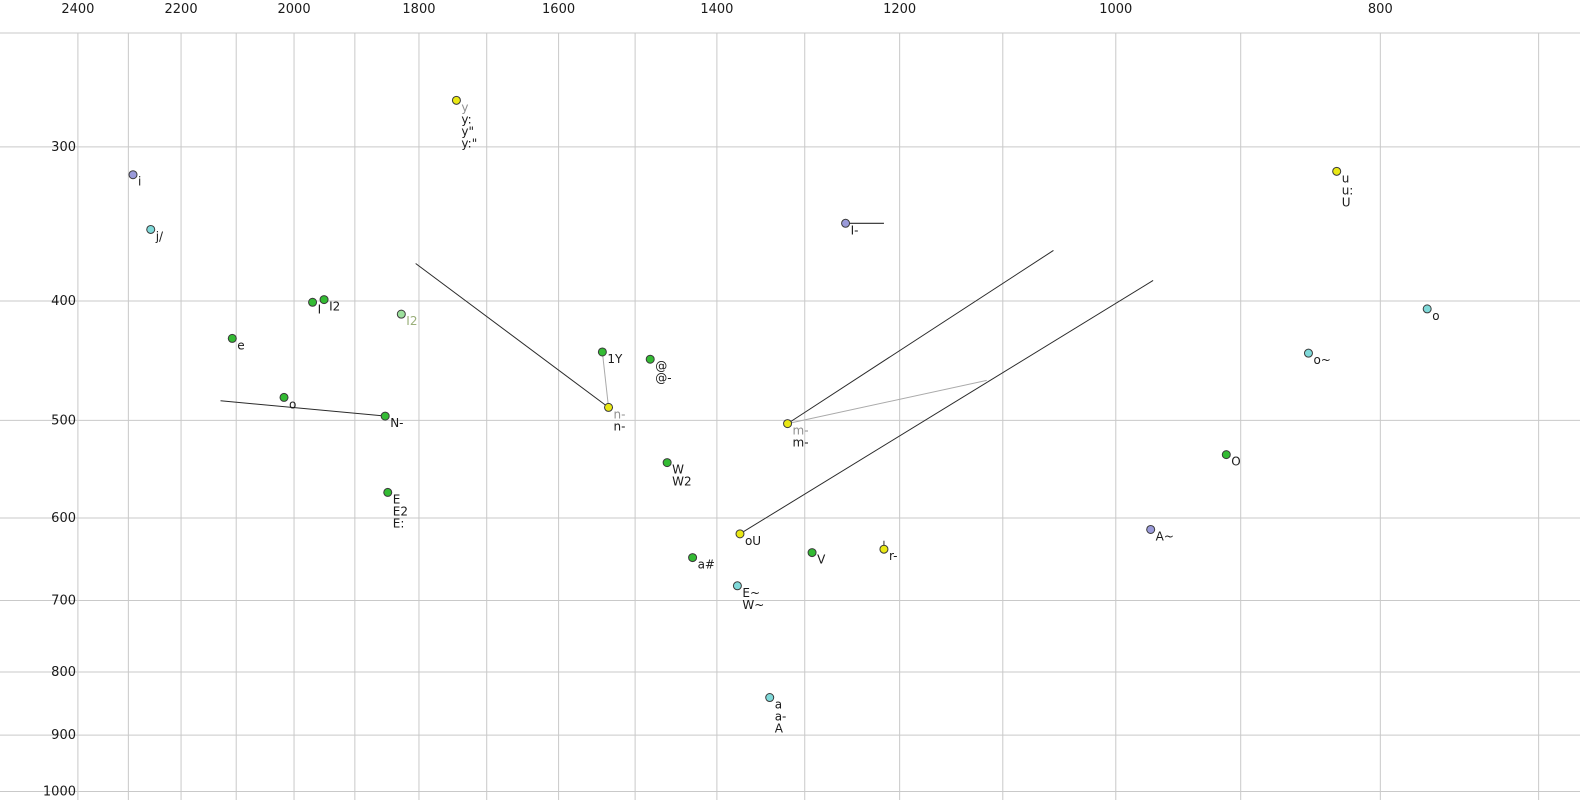 The height and width of the screenshot is (800, 1580). Describe the element at coordinates (821, 560) in the screenshot. I see `point-label: V` at that location.